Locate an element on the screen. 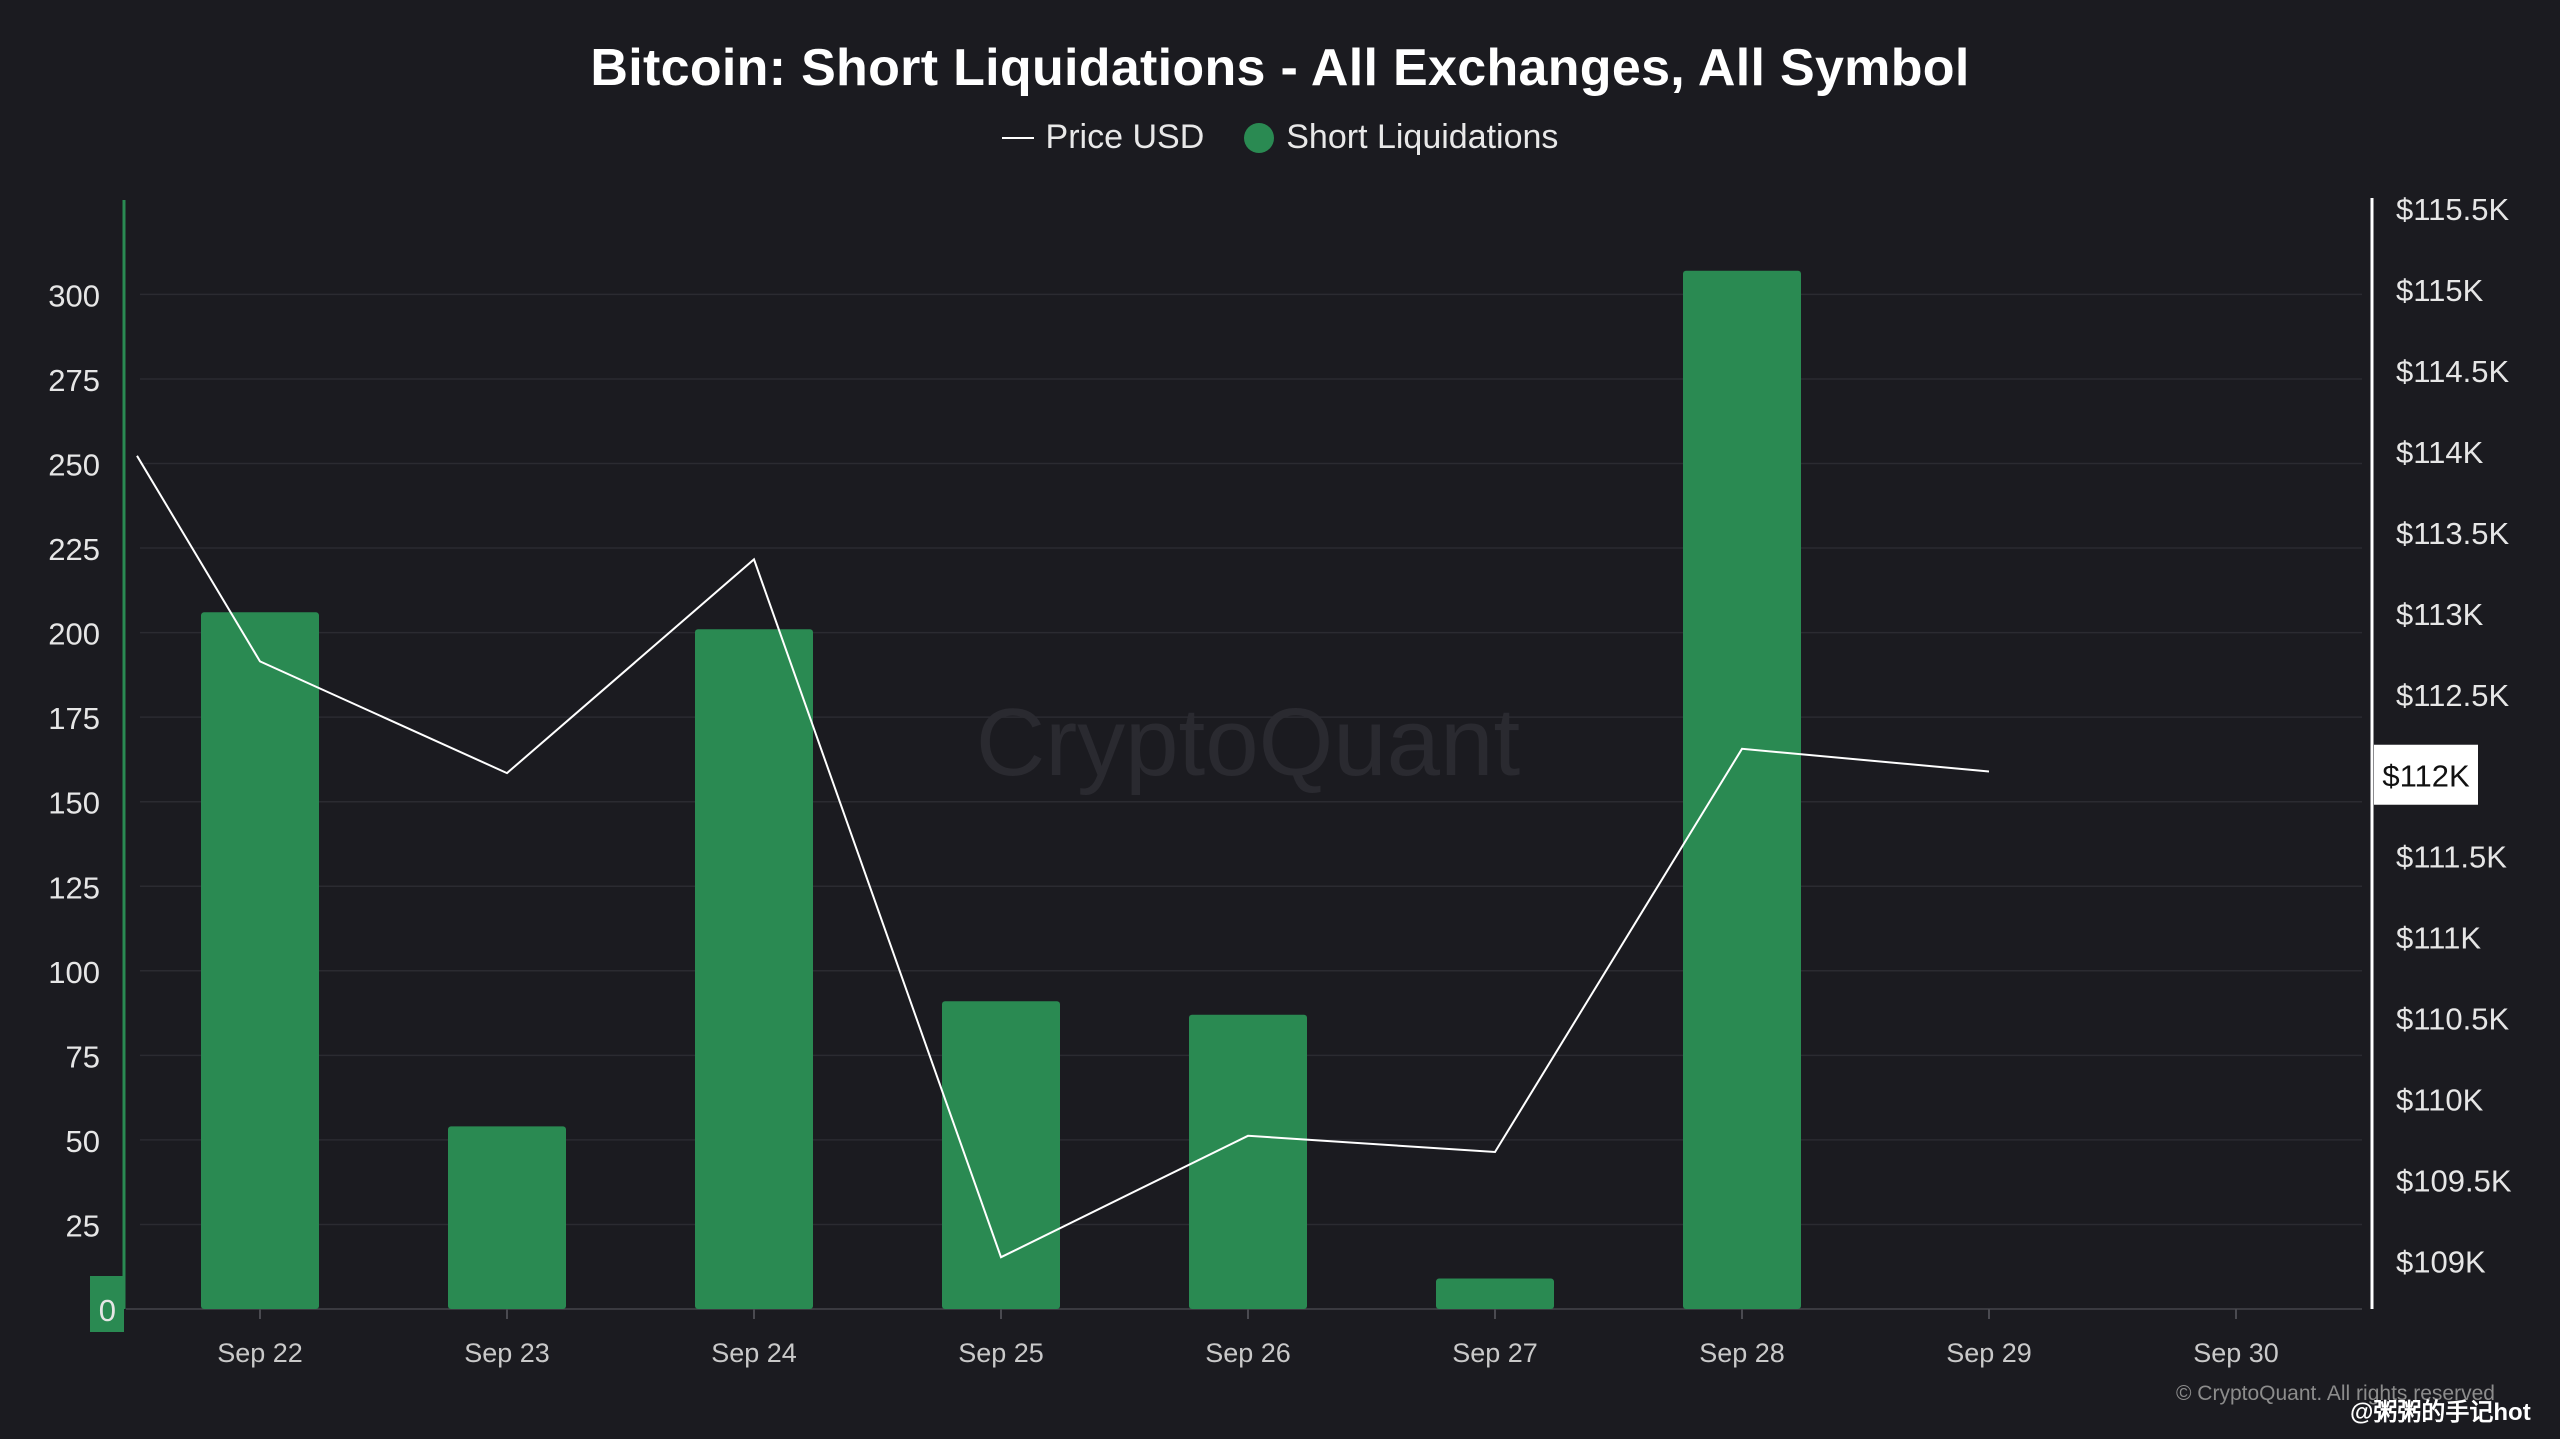 This screenshot has height=1439, width=2560. x-axis-tick-label: Sep 27 is located at coordinates (1495, 1353).